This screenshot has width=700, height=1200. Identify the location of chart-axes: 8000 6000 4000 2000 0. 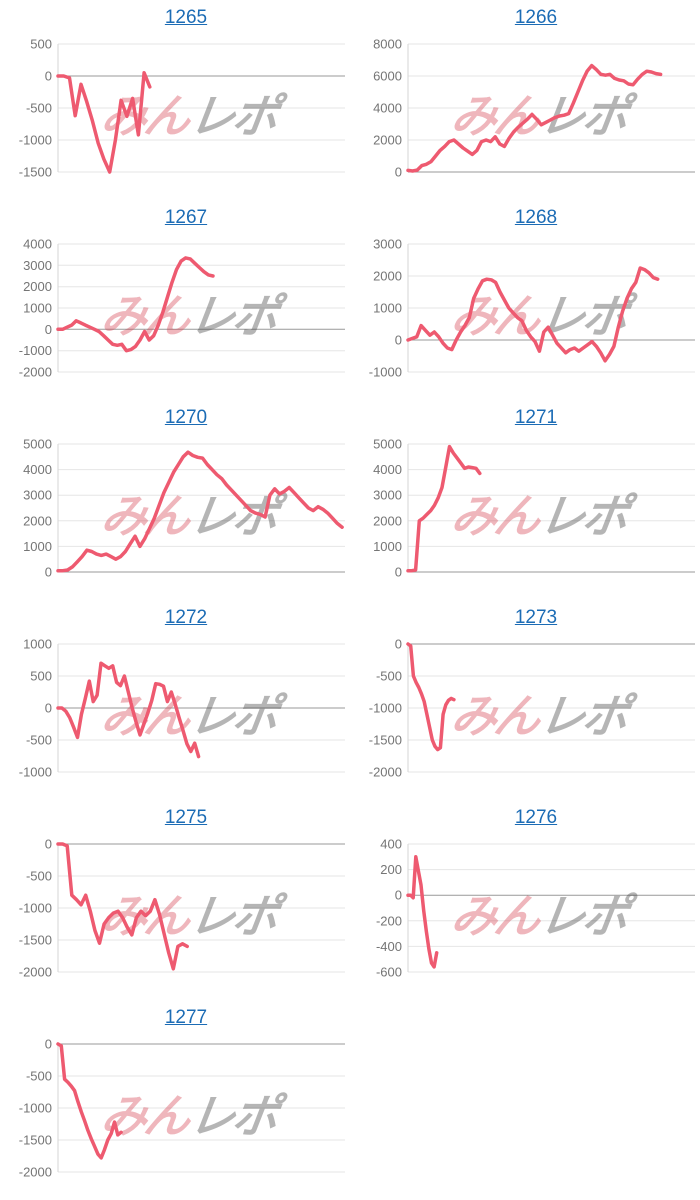
(534, 108).